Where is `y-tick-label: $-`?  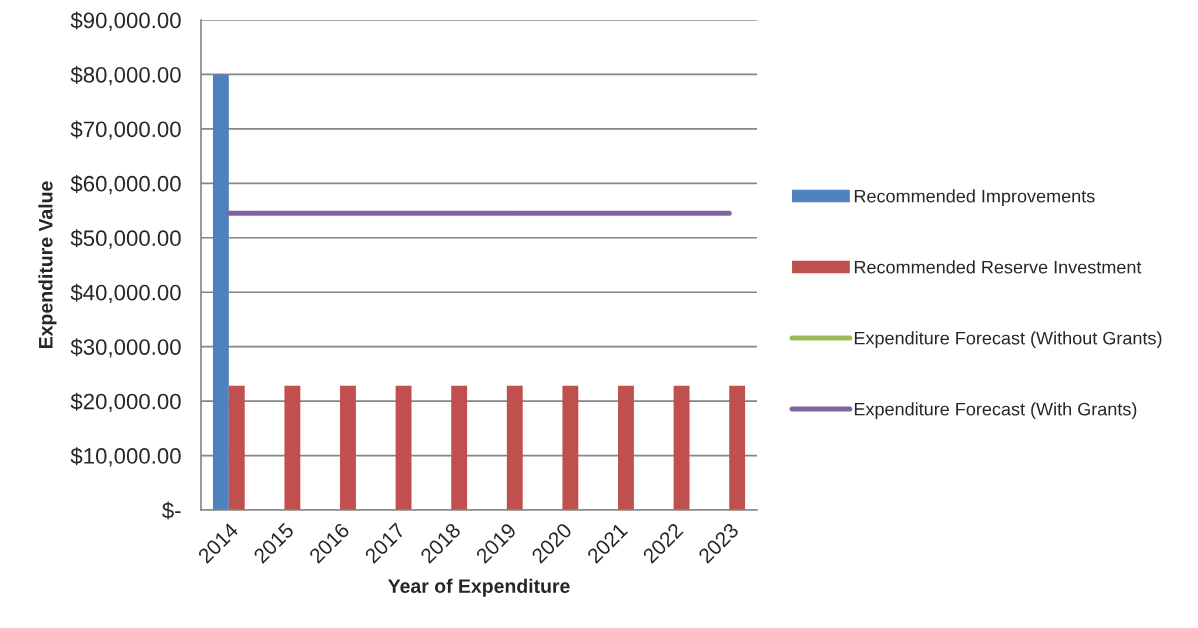 y-tick-label: $- is located at coordinates (171, 510).